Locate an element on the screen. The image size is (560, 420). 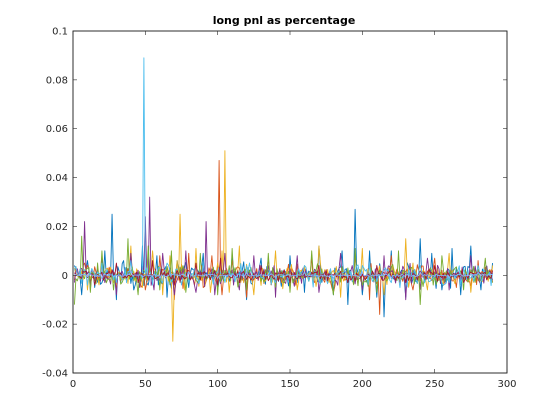
x-tick-label: 200 is located at coordinates (362, 384).